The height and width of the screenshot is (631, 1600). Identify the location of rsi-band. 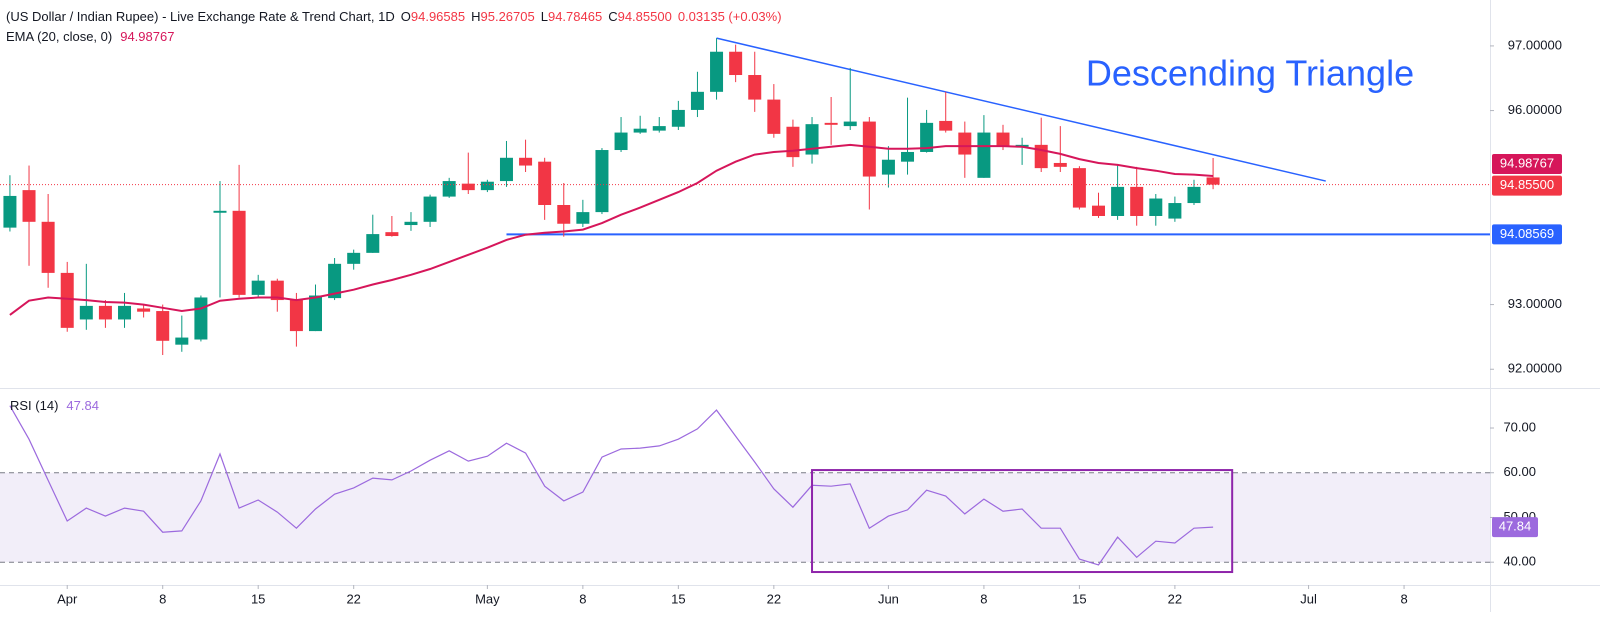
(745, 517).